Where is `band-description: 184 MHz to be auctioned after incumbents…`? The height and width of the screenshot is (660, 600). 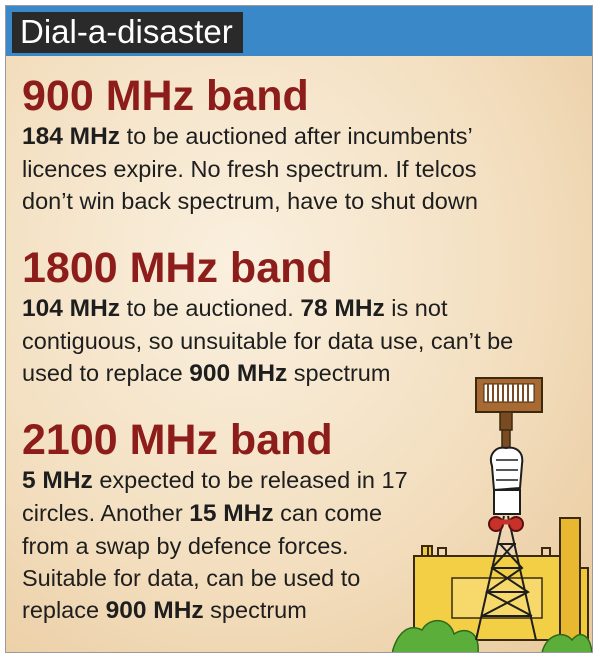
band-description: 184 MHz to be auctioned after incumbents… is located at coordinates (303, 168).